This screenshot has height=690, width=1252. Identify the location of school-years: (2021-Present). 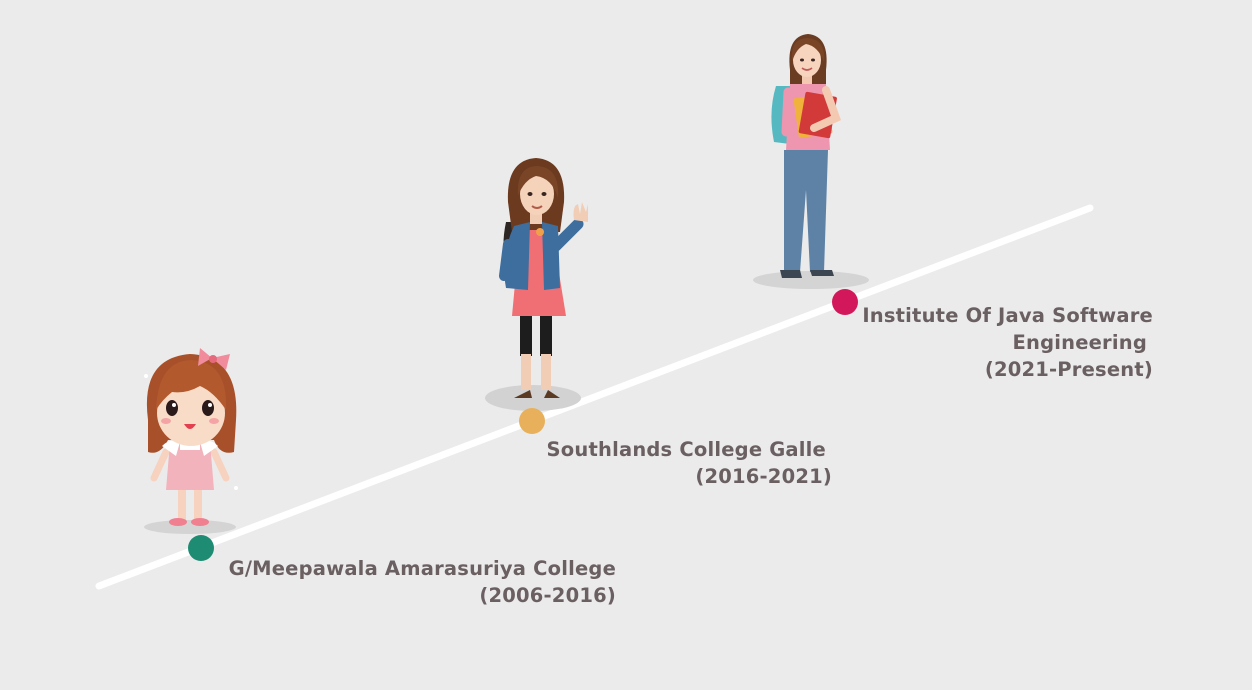
(1068, 369).